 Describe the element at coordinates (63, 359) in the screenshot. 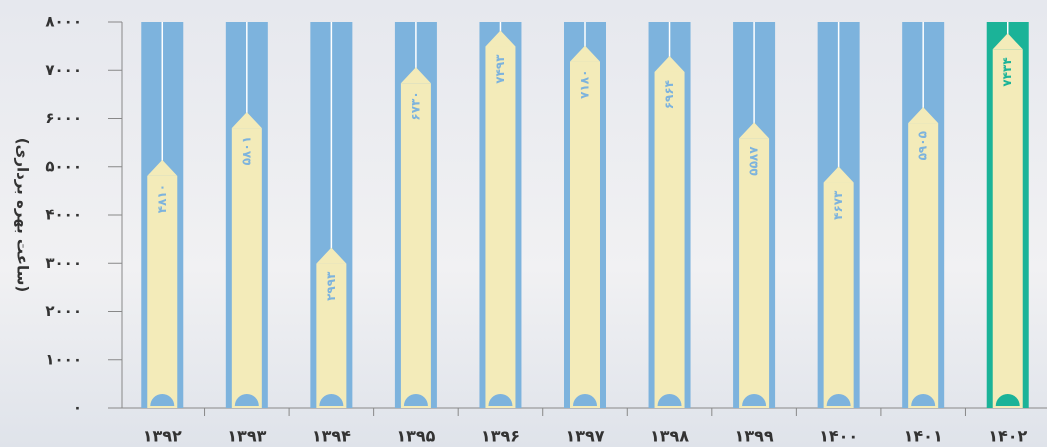

I see `y-tick-label: ۱۰۰۰` at that location.